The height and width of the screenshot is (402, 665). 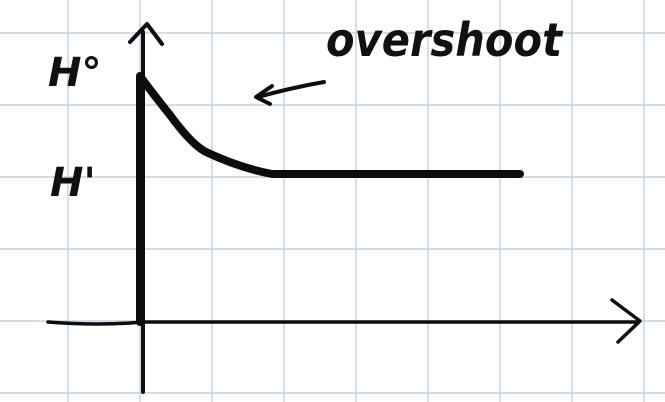 I want to click on h-one-label: H', so click(x=73, y=183).